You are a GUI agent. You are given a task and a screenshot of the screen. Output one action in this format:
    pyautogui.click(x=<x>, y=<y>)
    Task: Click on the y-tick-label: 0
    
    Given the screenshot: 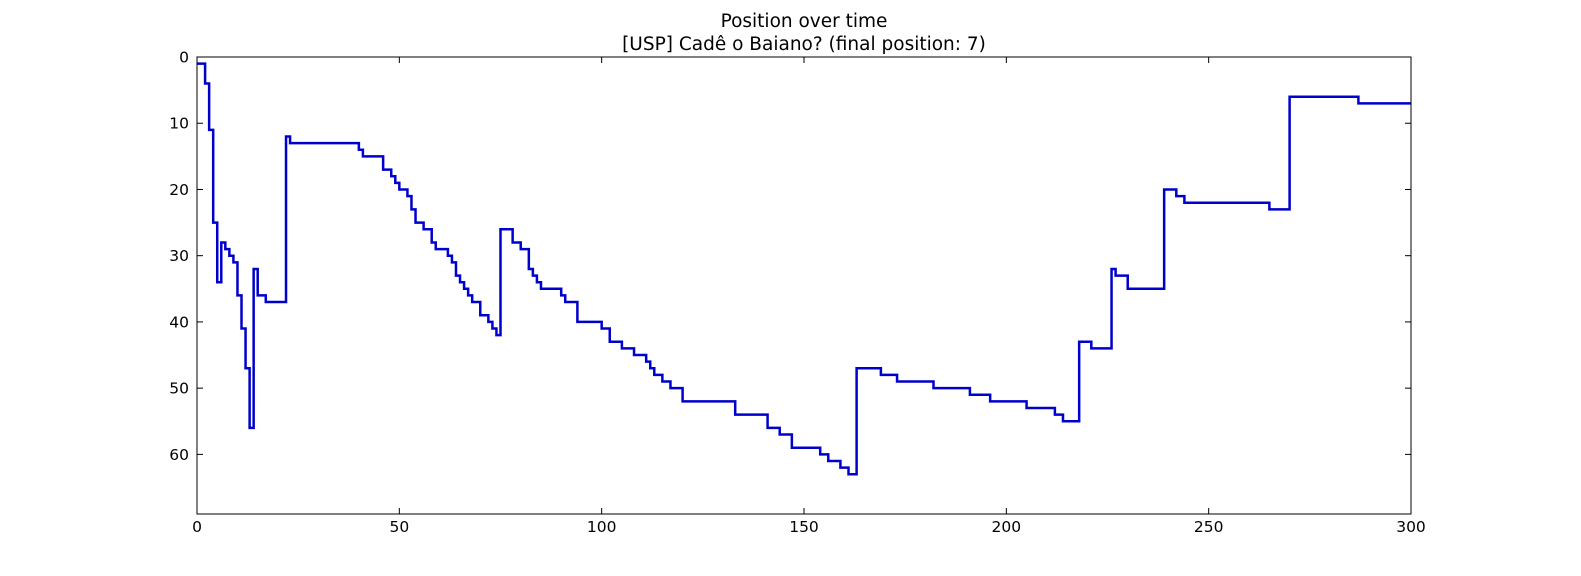 What is the action you would take?
    pyautogui.click(x=184, y=58)
    